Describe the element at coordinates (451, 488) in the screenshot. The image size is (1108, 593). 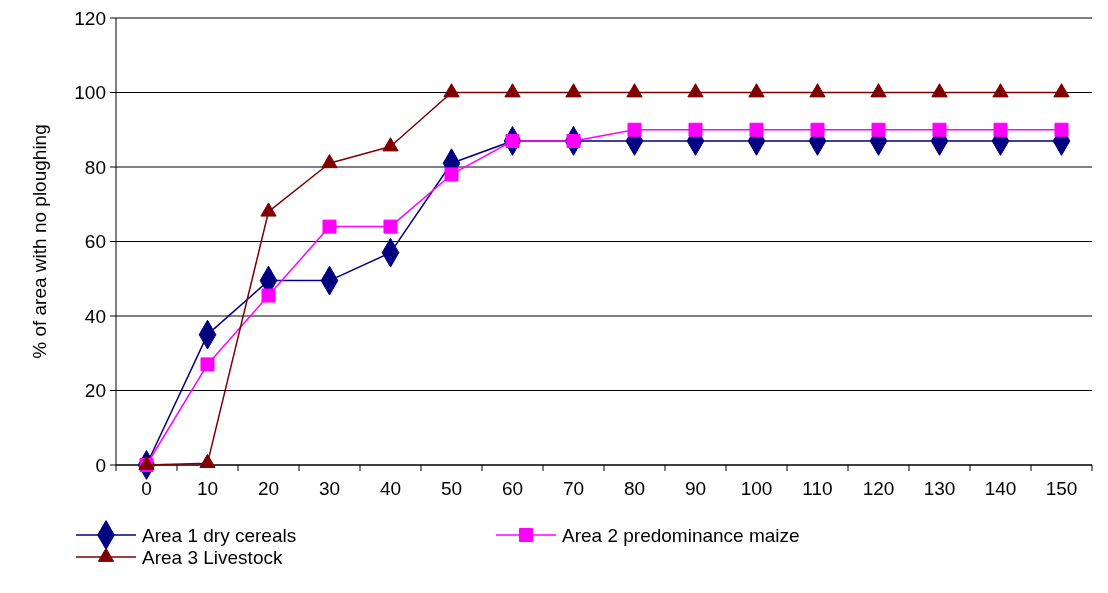
I see `x-tick-label: 50` at that location.